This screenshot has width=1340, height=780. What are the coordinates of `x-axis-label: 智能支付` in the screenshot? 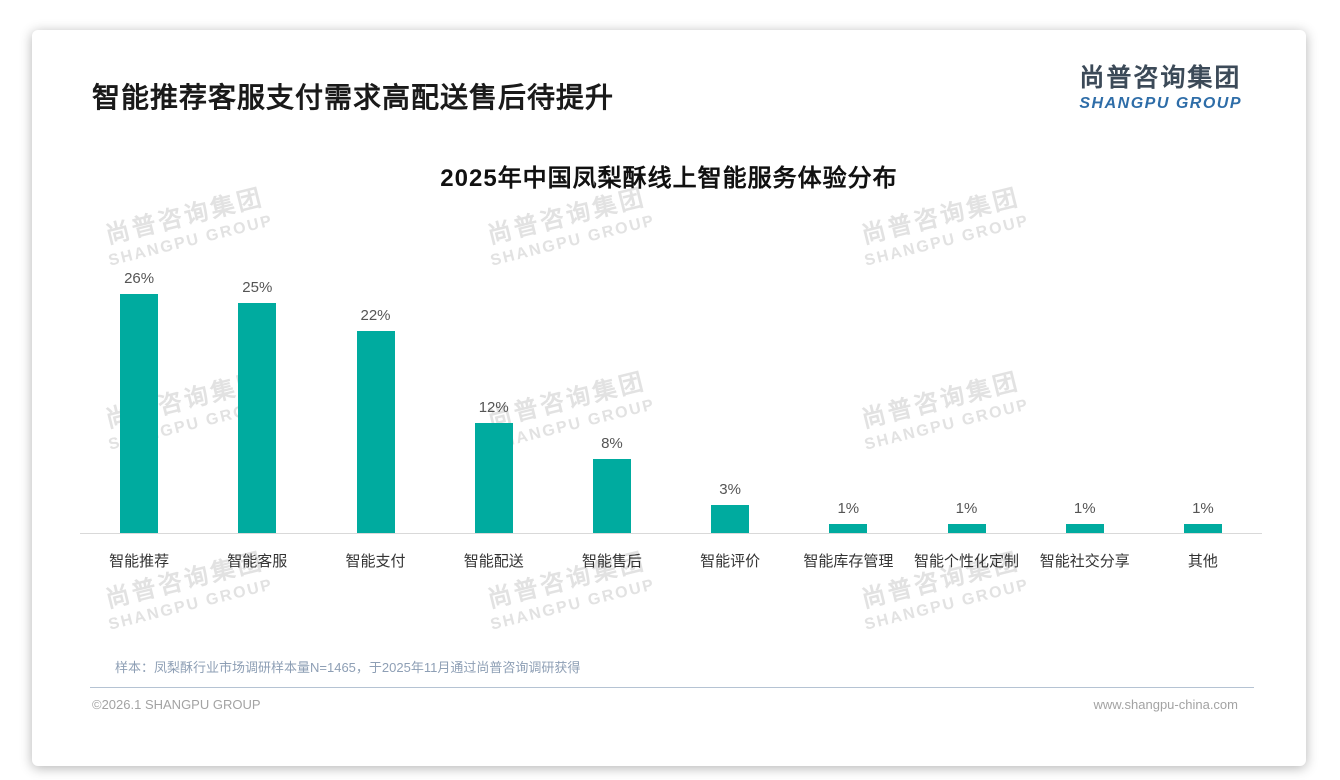 It's located at (375, 561).